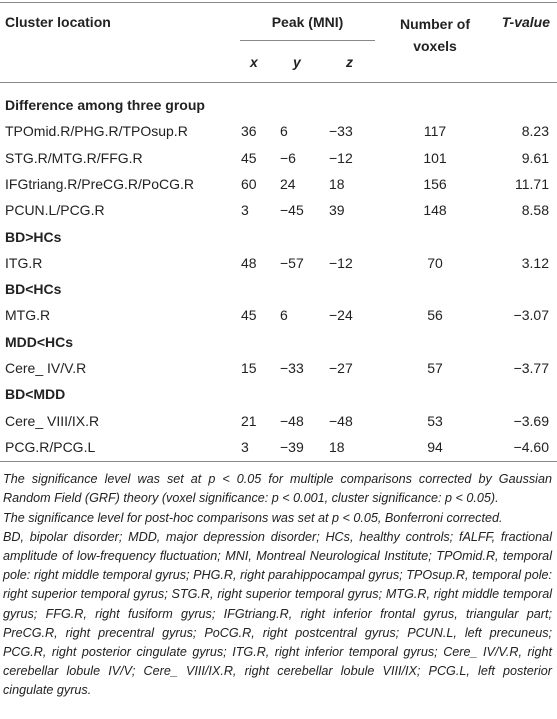 The height and width of the screenshot is (719, 557). Describe the element at coordinates (341, 368) in the screenshot. I see `cell: −27` at that location.